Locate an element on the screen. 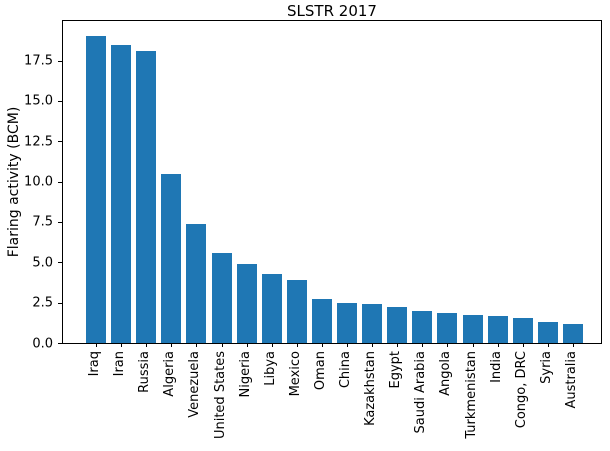  y-tick-label: 2.5 is located at coordinates (42, 303).